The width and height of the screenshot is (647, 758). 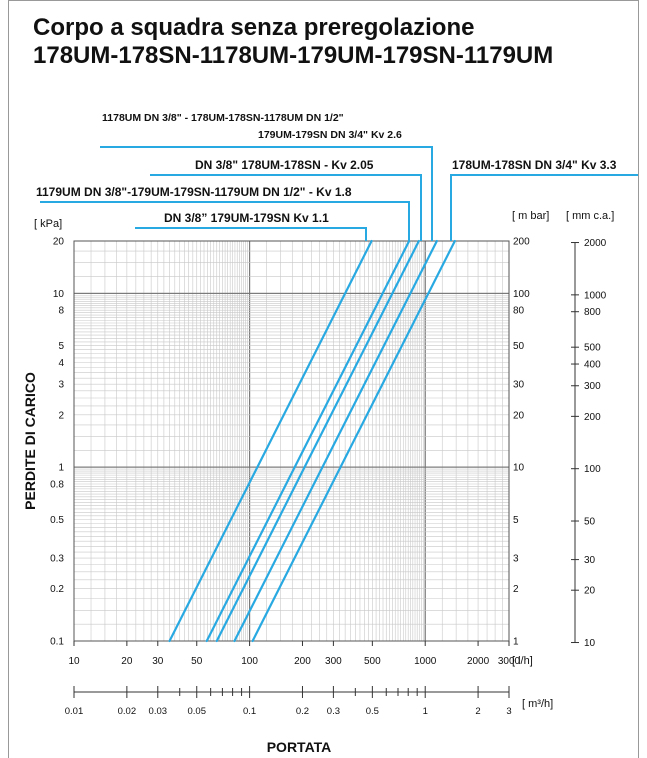 What do you see at coordinates (299, 747) in the screenshot?
I see `x-axis-title: PORTATA` at bounding box center [299, 747].